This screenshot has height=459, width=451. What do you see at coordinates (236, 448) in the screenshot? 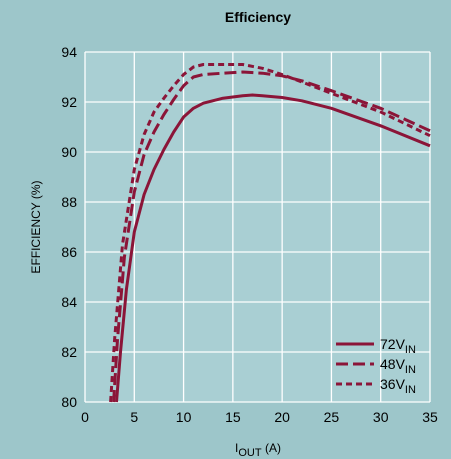
I see `x-axis-label-main: I` at bounding box center [236, 448].